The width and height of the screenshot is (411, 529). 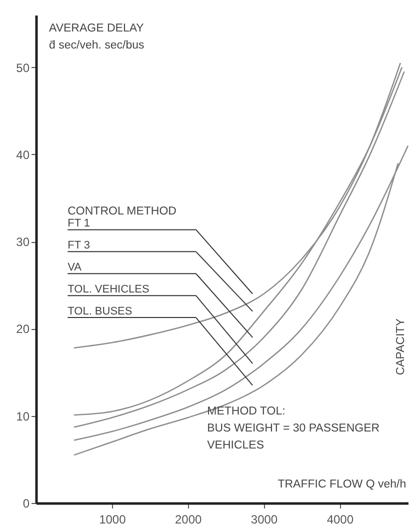 What do you see at coordinates (401, 347) in the screenshot?
I see `annotation: CAPACITY` at bounding box center [401, 347].